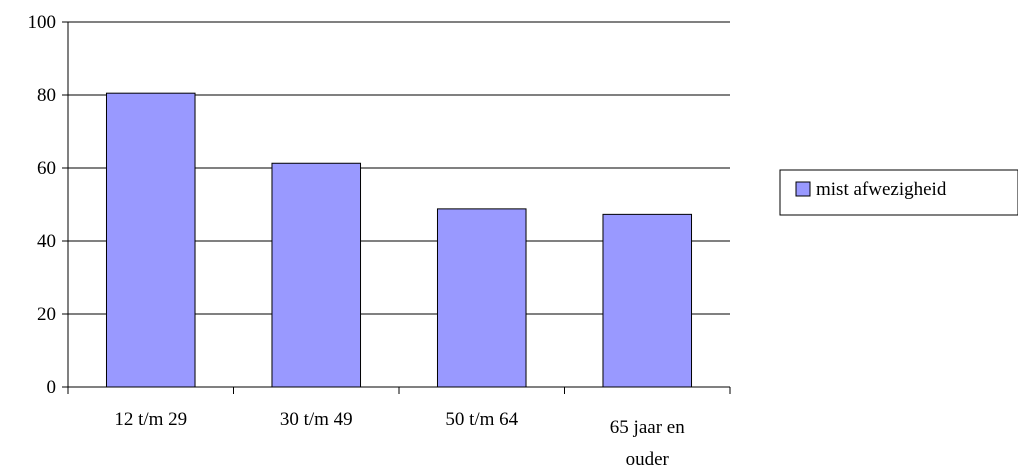 The image size is (1018, 472). Describe the element at coordinates (481, 419) in the screenshot. I see `x-tick-label: 50 t/m 64` at that location.